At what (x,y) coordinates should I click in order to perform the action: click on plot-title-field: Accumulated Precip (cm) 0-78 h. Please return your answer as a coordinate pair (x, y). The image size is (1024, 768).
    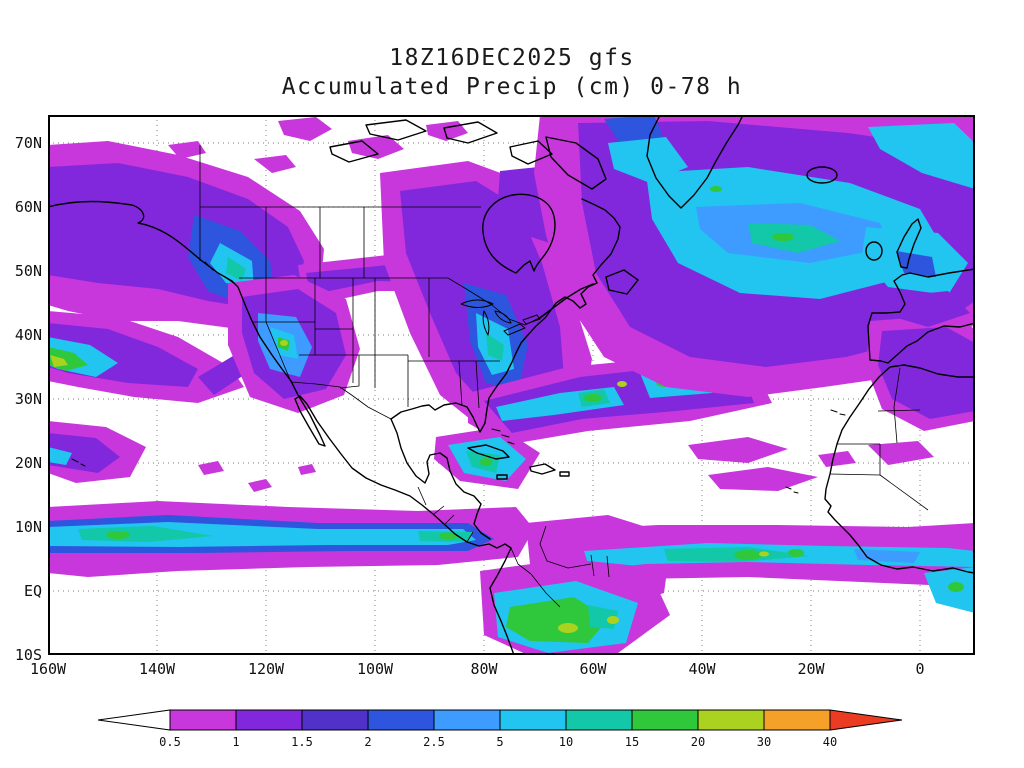
    Looking at the image, I should click on (512, 87).